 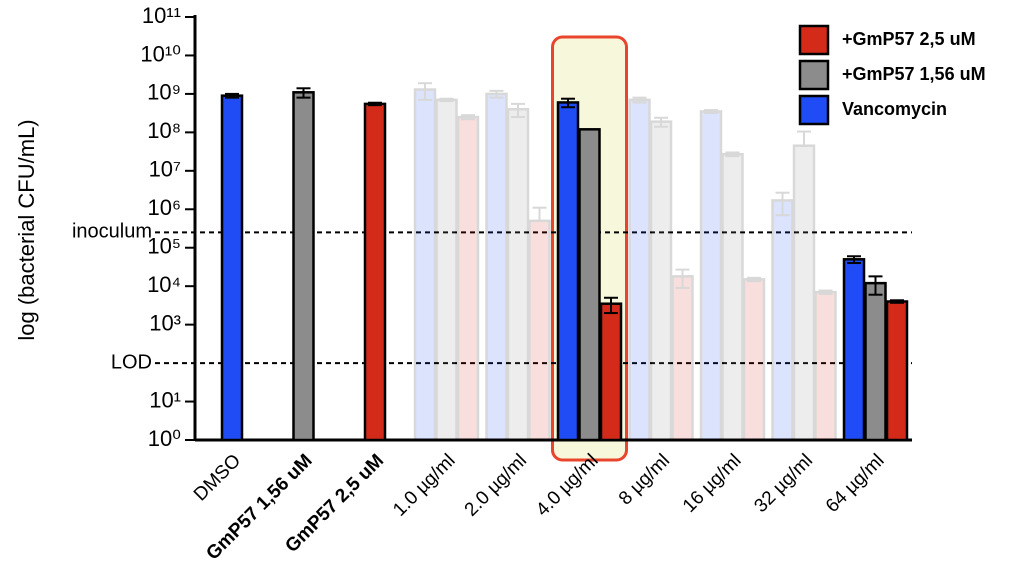 I want to click on y-tick-label: 10¹⁰, so click(x=160, y=53).